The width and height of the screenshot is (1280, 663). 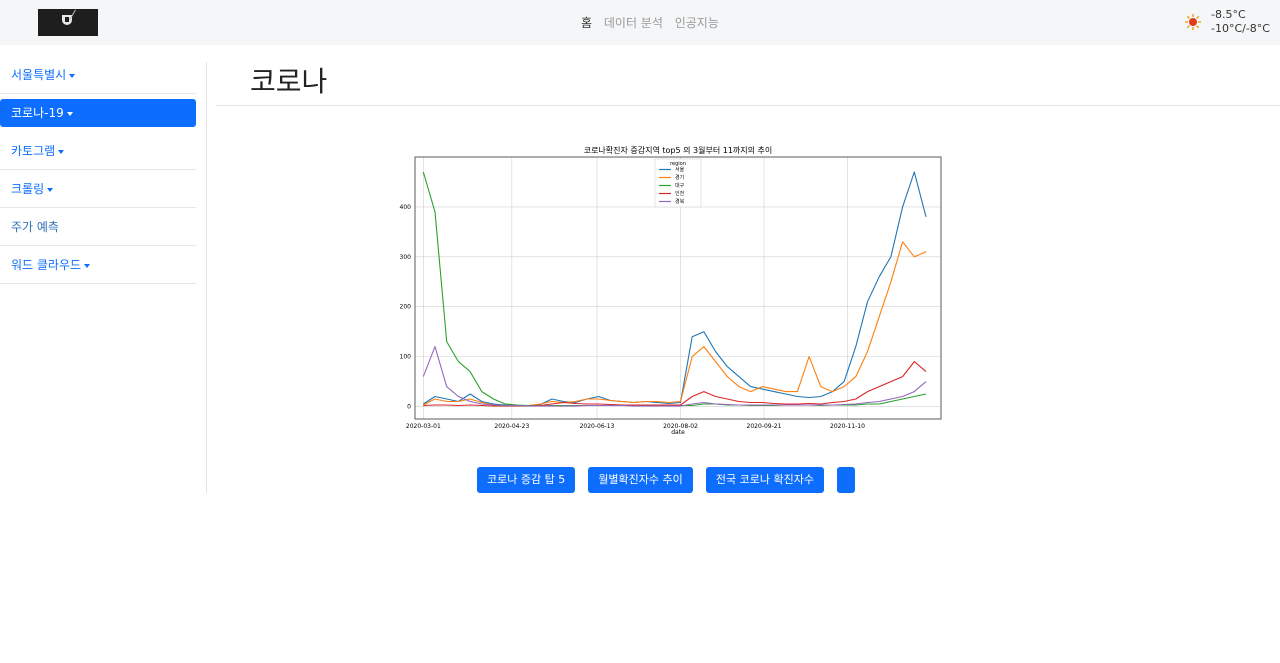 I want to click on legend-entry: 경북, so click(x=680, y=201).